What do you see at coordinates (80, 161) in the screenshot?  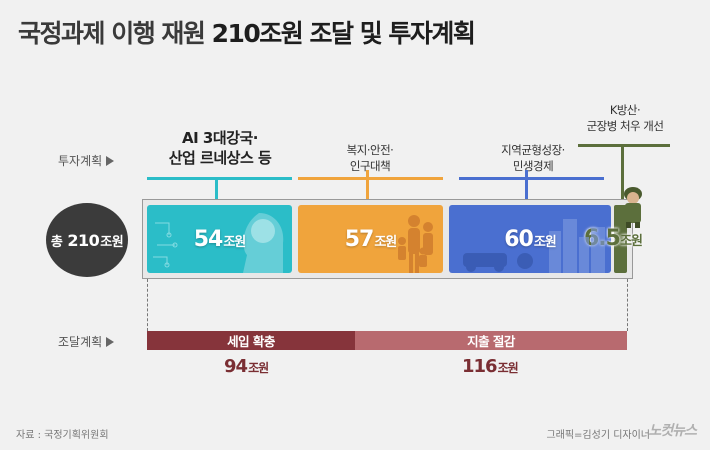 I see `investment-row-label-text: 투자계획` at bounding box center [80, 161].